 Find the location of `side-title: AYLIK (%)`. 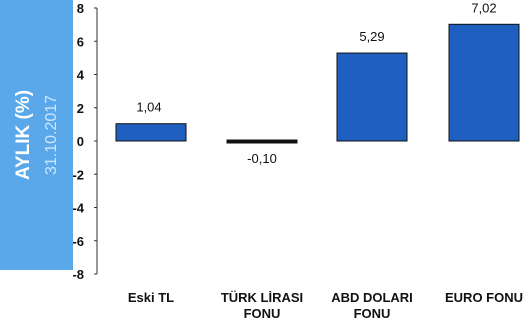

side-title: AYLIK (%) is located at coordinates (23, 135).